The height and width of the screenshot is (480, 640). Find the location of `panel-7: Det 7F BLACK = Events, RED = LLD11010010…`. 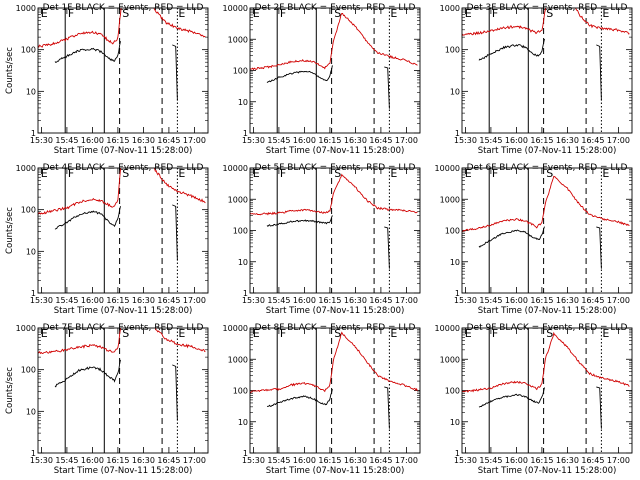

panel-7: Det 7F BLACK = Events, RED = LLD11010010… is located at coordinates (107, 399).